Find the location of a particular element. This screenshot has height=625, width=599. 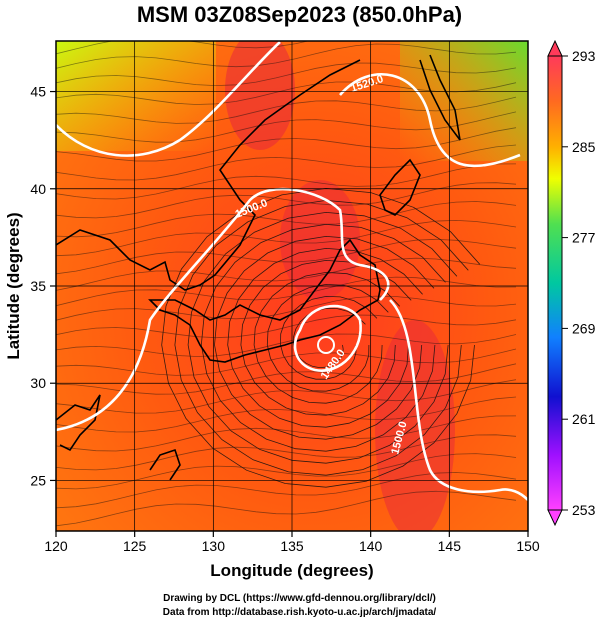

typhoon-center is located at coordinates (326, 345).